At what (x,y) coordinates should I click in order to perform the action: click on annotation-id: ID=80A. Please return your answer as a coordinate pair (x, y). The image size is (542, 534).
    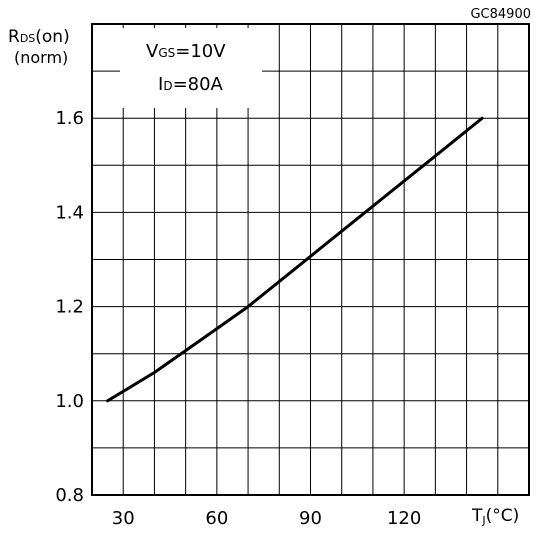
    Looking at the image, I should click on (191, 84).